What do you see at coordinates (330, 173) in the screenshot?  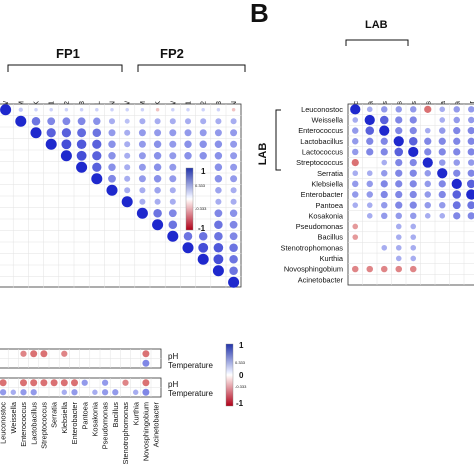 I see `panel-b-row-label: Serratia` at bounding box center [330, 173].